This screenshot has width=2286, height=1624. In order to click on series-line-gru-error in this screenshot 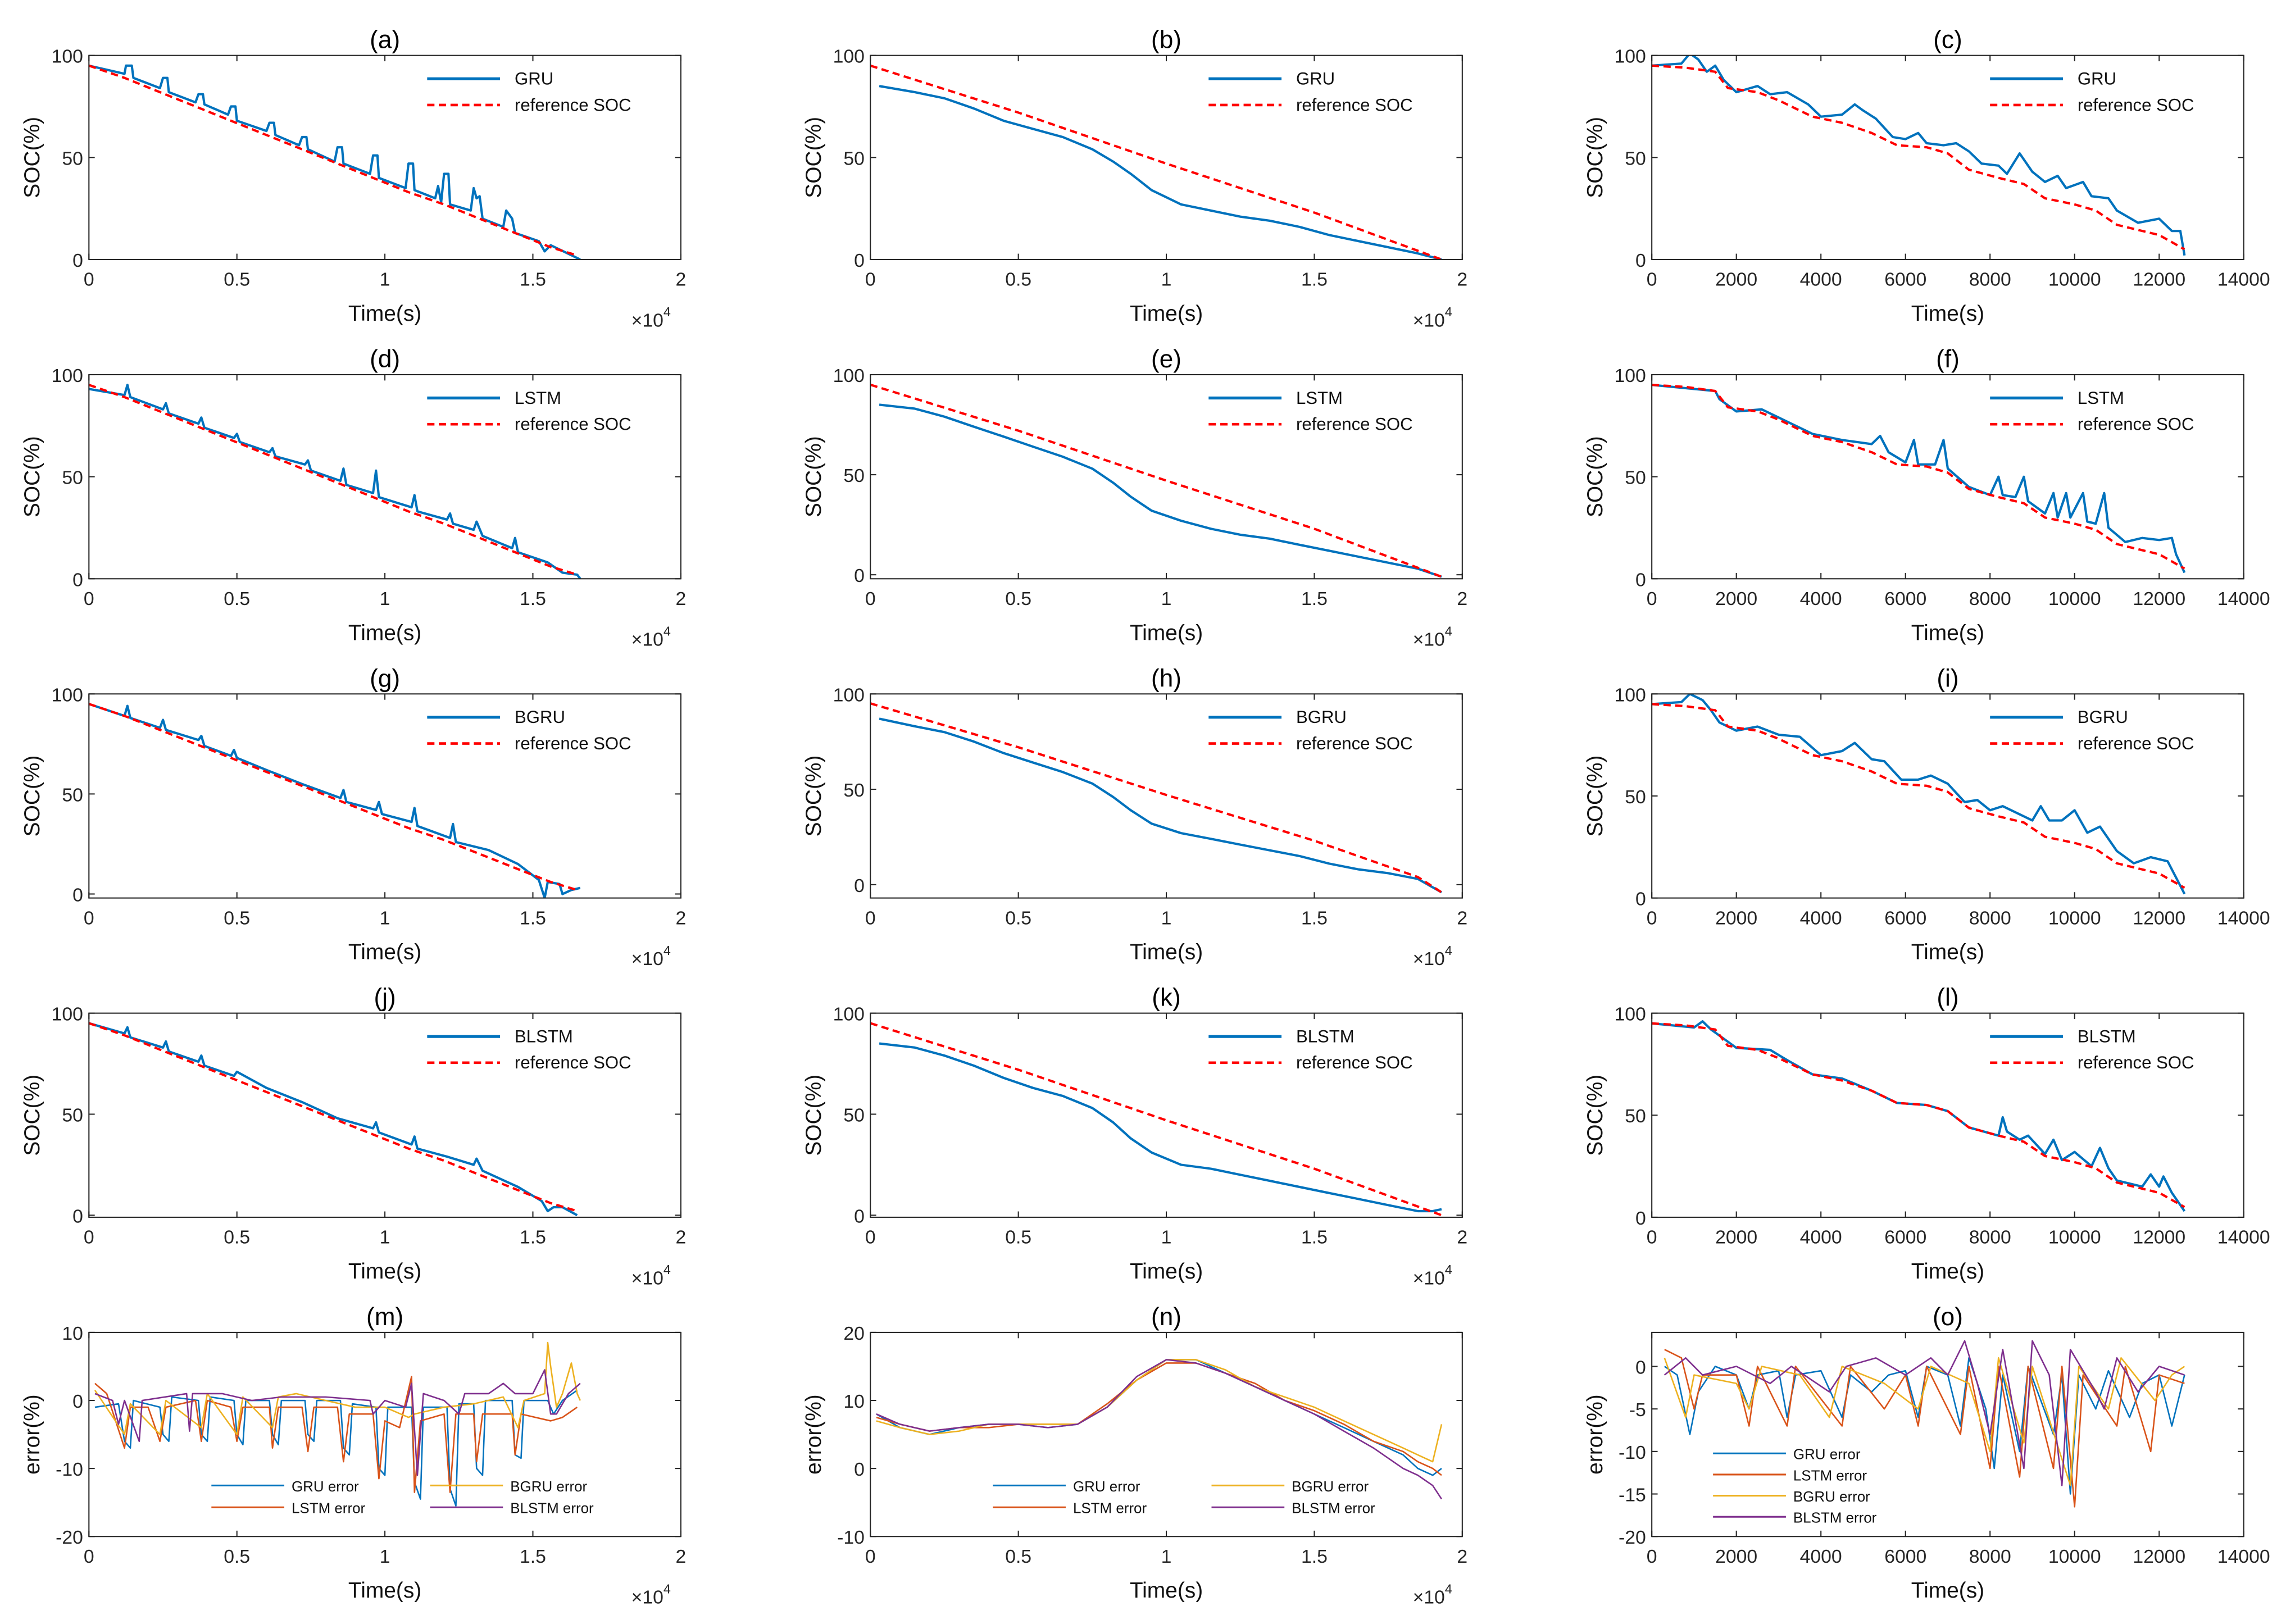, I will do `click(336, 1448)`.